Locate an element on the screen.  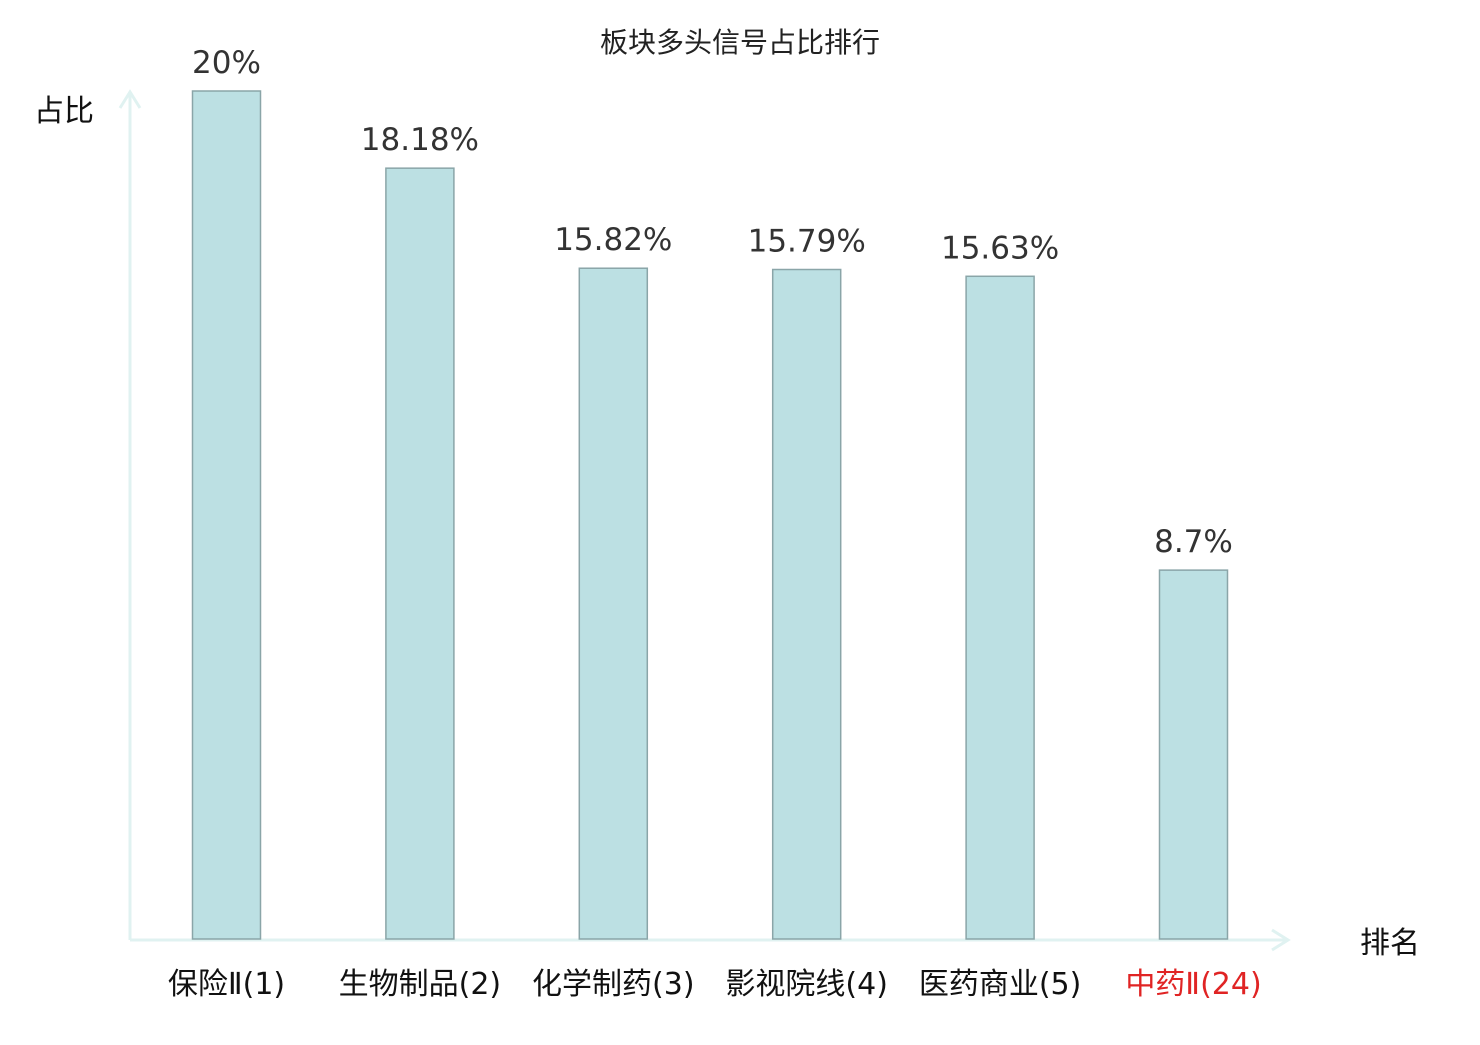
x-axis-label: 排名 is located at coordinates (1390, 943).